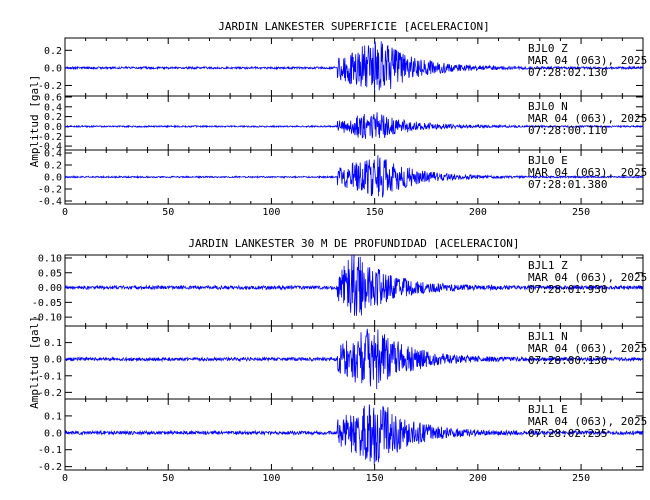  Describe the element at coordinates (354, 434) in the screenshot. I see `waveform-bjl1-e` at that location.